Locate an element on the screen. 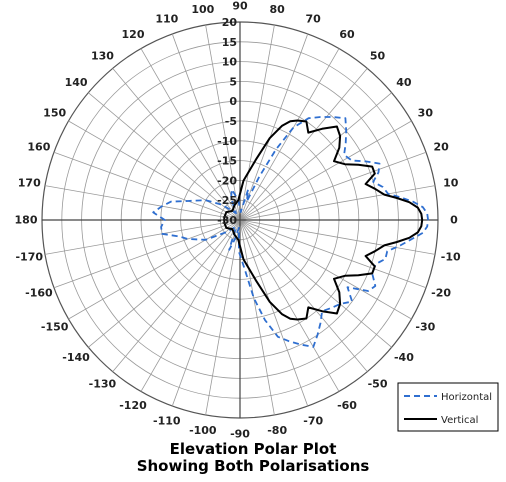 This screenshot has width=506, height=482. angle-tick-label: 50 is located at coordinates (378, 56).